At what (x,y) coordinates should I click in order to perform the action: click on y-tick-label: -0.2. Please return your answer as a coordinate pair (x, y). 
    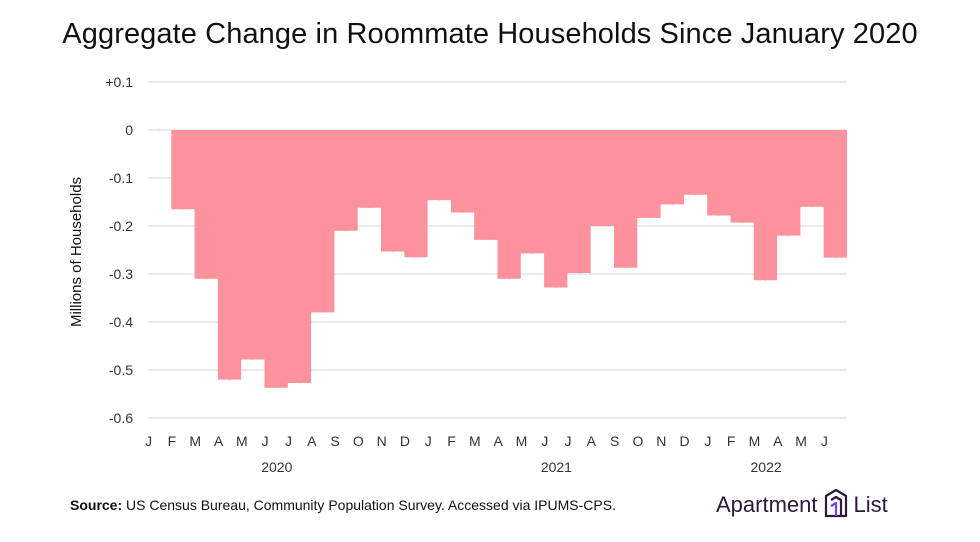
    Looking at the image, I should click on (121, 226).